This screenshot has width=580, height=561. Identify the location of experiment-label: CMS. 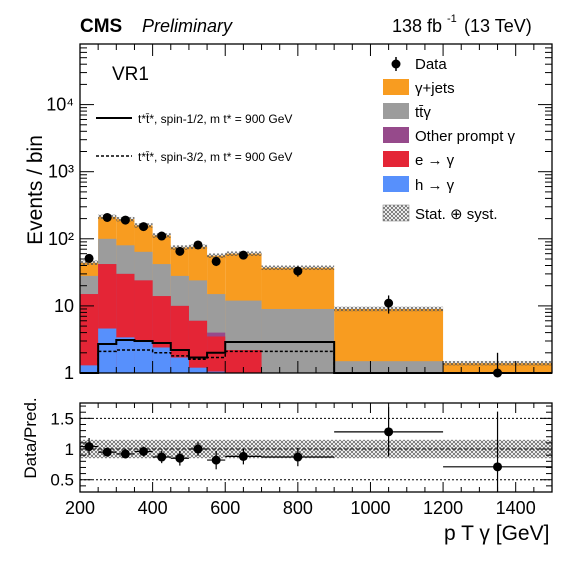
(101, 26).